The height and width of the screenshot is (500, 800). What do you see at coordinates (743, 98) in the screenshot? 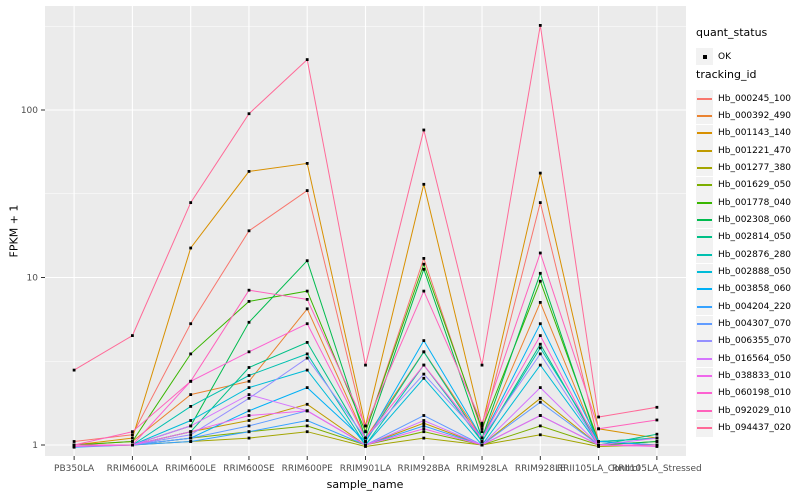
I see `legend-item-Hb_000245_100: Hb_000245_100` at bounding box center [743, 98].